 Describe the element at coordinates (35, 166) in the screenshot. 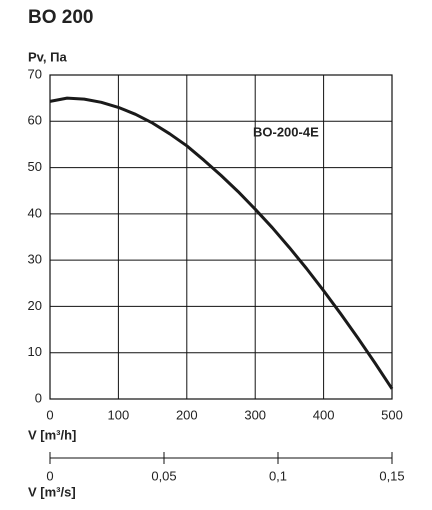

I see `y-tick-label: 50` at that location.